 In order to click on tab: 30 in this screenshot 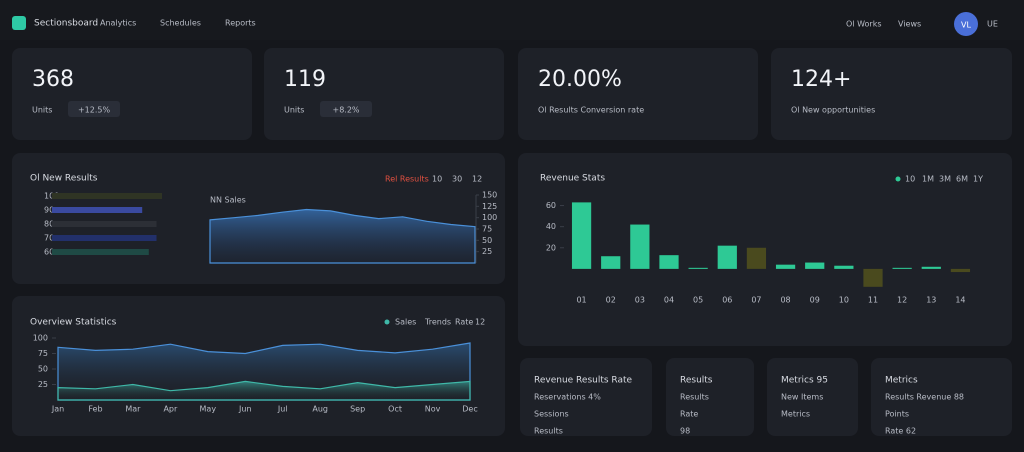, I will do `click(457, 179)`.